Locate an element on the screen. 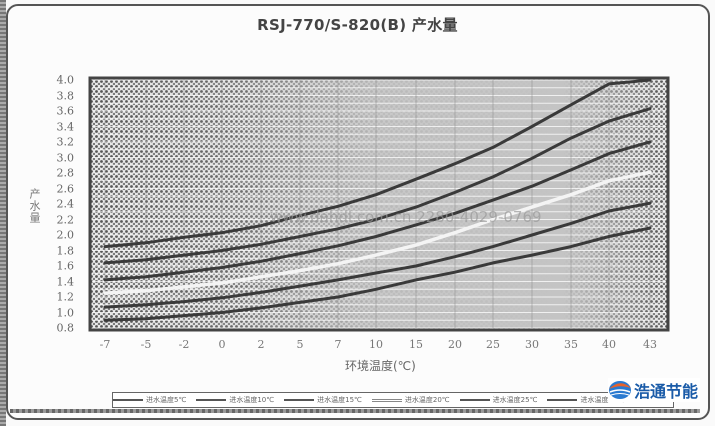  x-axis-title: 环境温度(℃) is located at coordinates (380, 366).